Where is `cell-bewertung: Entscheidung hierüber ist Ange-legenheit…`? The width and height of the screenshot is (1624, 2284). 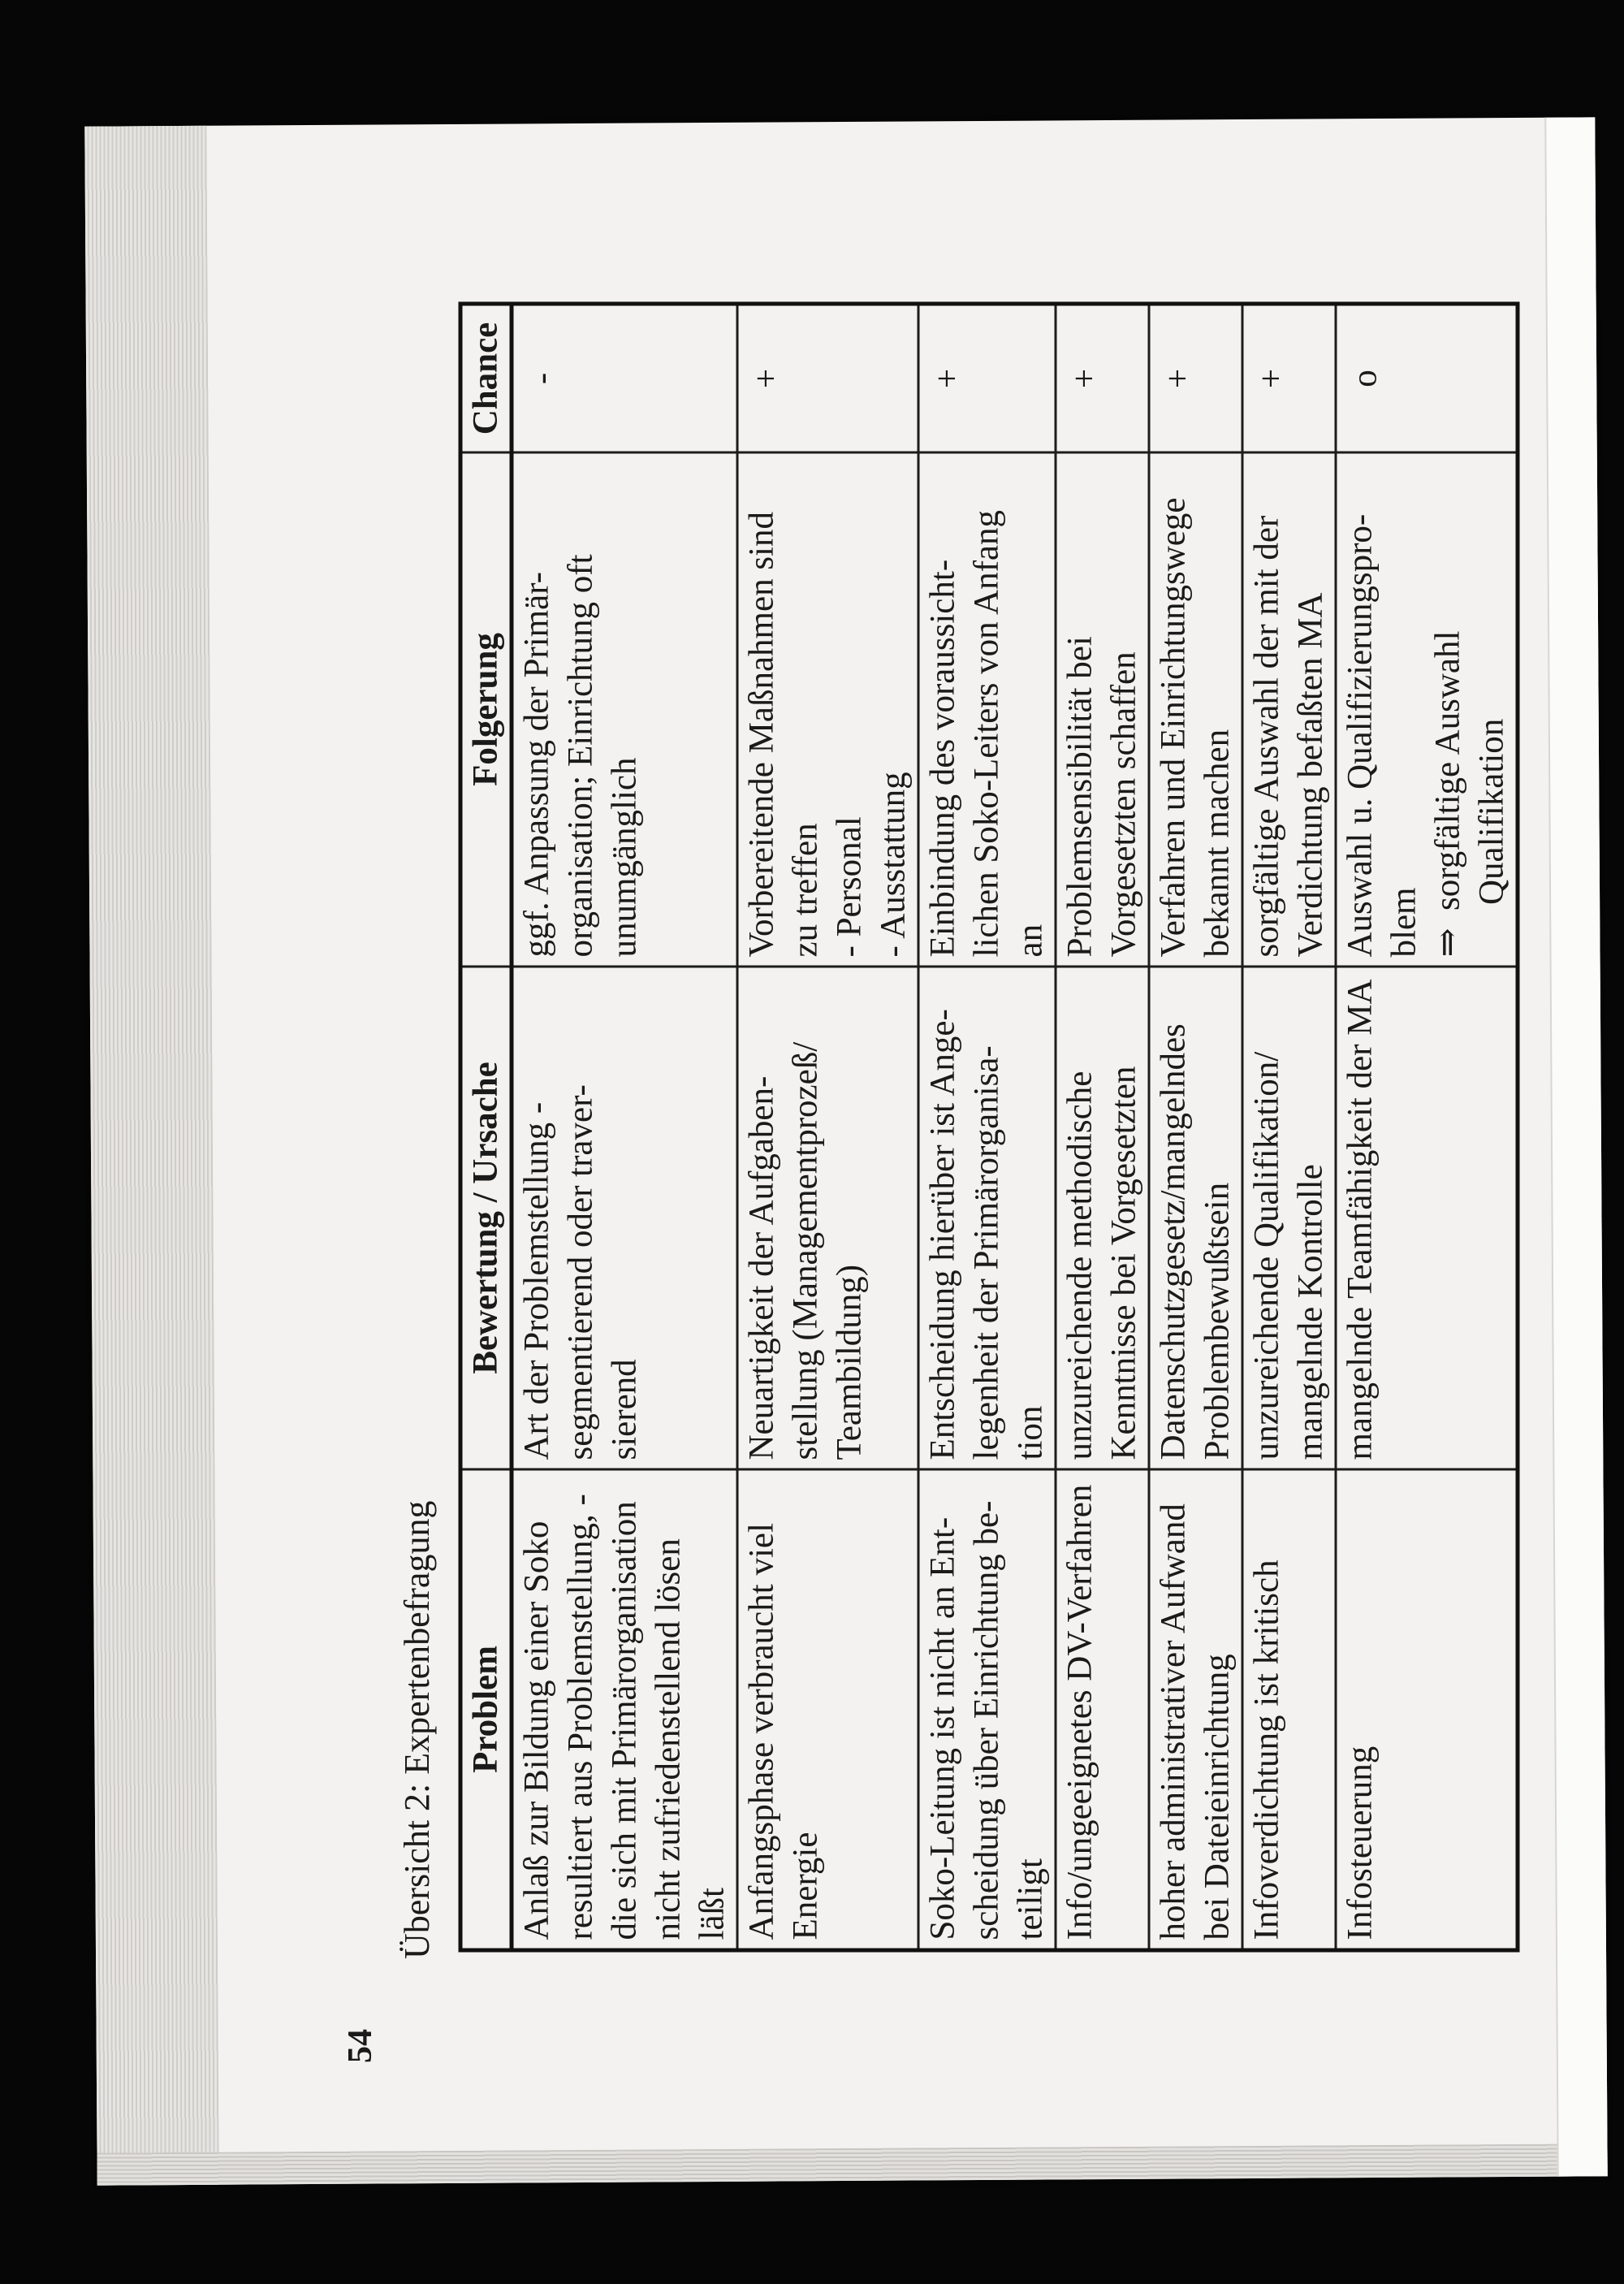
cell-bewertung: Entscheidung hierüber ist Ange-legenheit… is located at coordinates (987, 1218).